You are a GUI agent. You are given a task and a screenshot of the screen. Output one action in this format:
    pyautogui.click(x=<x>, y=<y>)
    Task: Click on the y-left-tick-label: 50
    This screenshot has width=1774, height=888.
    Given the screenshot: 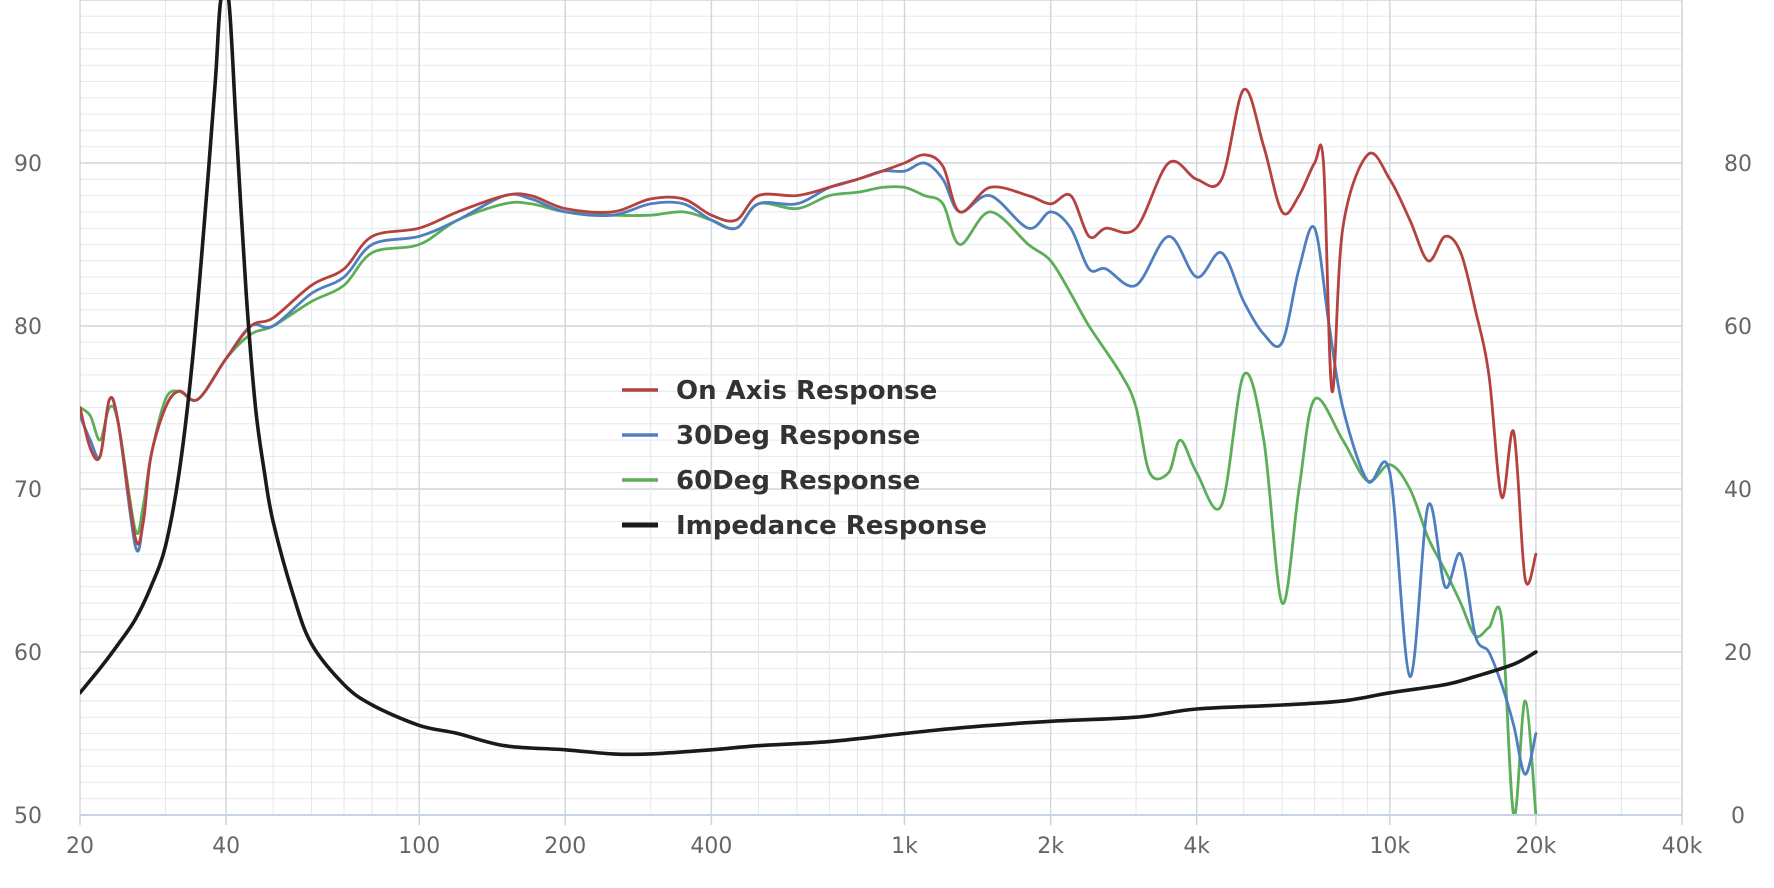 What is the action you would take?
    pyautogui.click(x=28, y=816)
    